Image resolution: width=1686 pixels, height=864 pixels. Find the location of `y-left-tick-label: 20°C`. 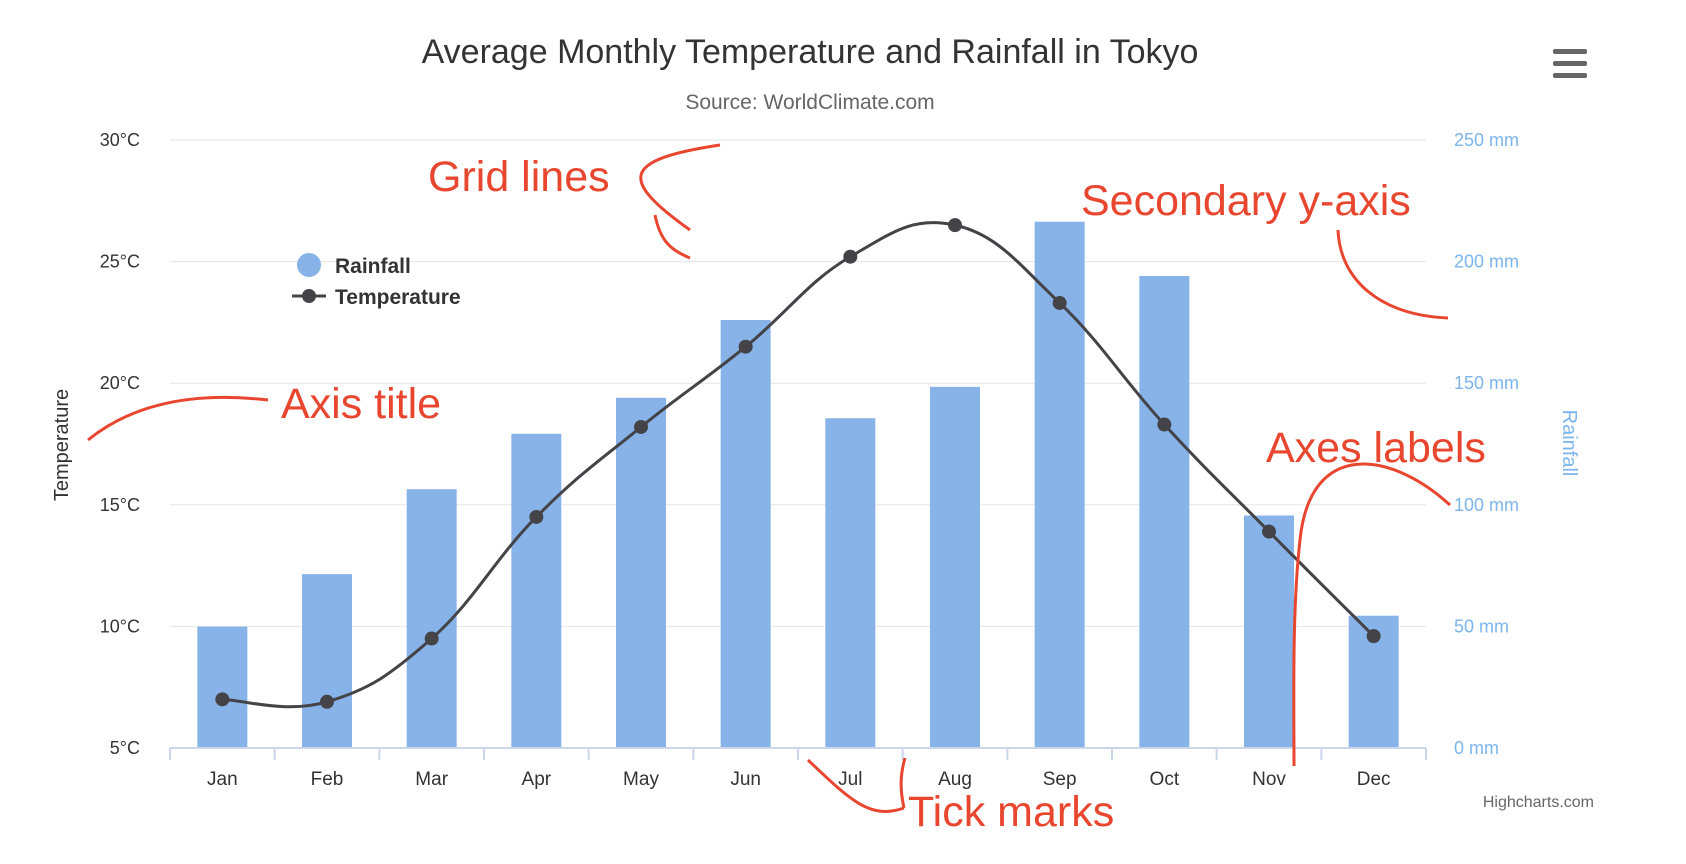

y-left-tick-label: 20°C is located at coordinates (120, 383).